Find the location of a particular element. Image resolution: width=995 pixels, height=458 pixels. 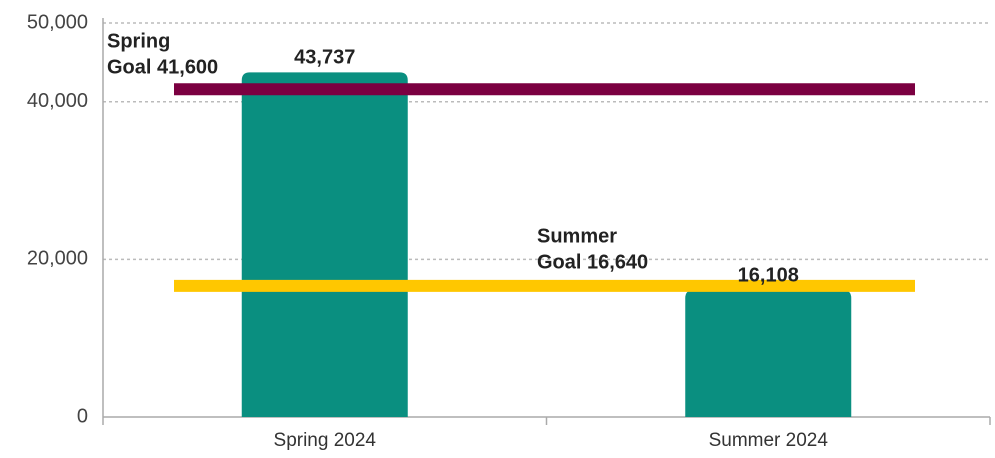

value-label: 43,737 is located at coordinates (324, 58).